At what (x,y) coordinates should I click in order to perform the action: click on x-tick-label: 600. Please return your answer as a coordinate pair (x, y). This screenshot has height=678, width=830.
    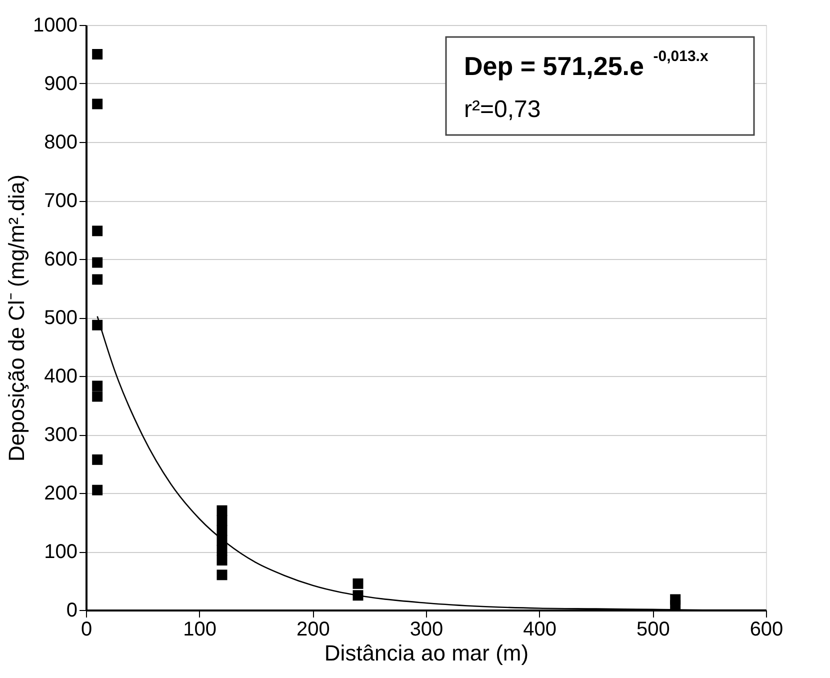
    Looking at the image, I should click on (767, 629).